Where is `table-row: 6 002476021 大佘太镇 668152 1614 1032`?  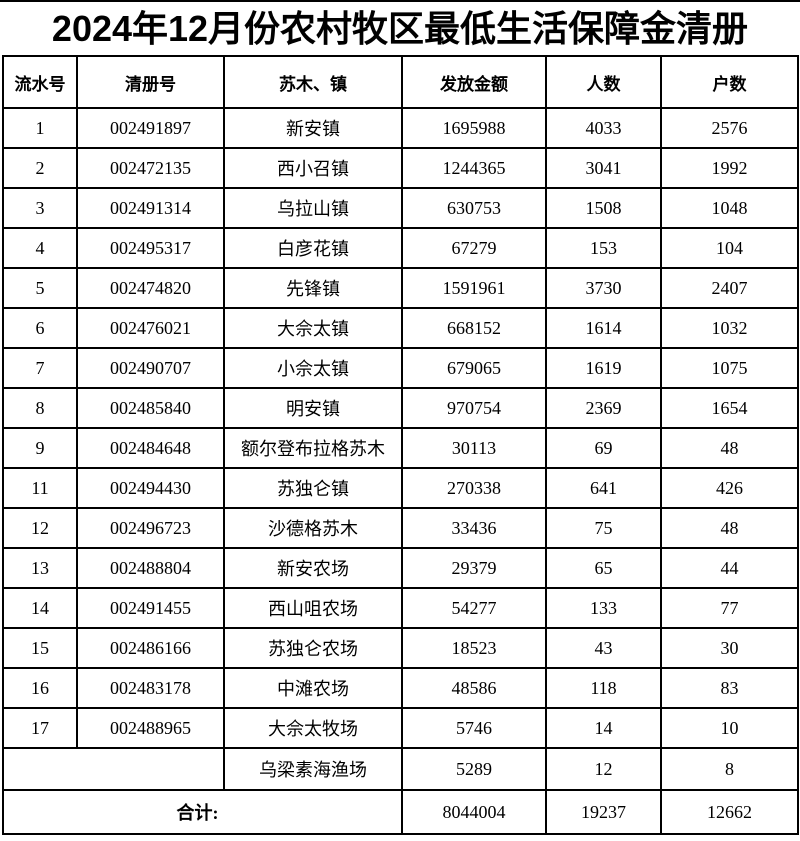
table-row: 6 002476021 大佘太镇 668152 1614 1032 is located at coordinates (400, 328).